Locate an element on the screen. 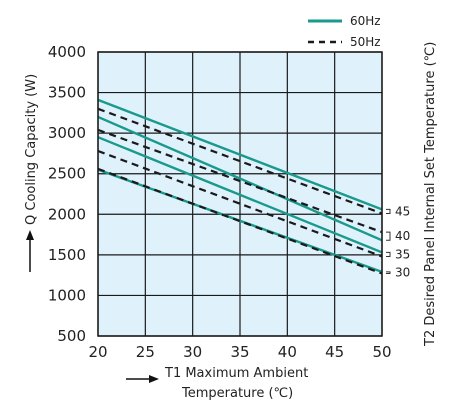  t2-labels: 45 40 35 30 is located at coordinates (398, 242).